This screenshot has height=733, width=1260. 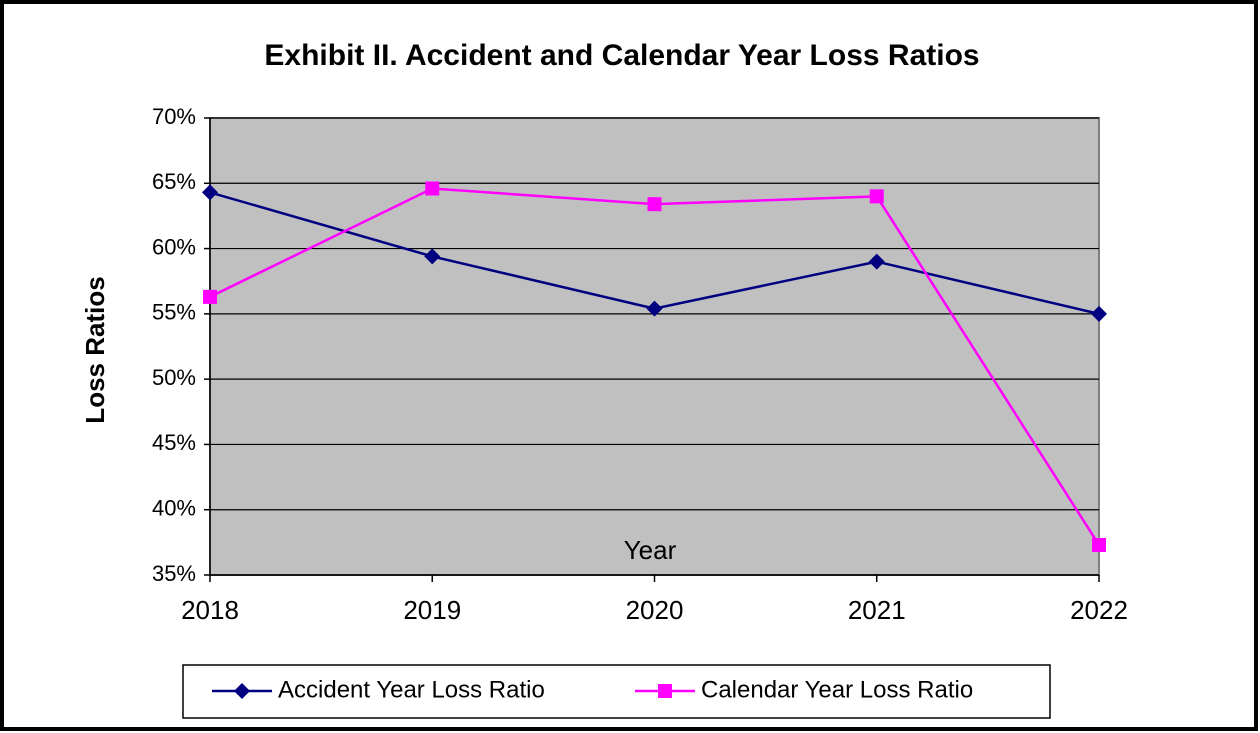 I want to click on y-tick-label: 35%, so click(x=174, y=573).